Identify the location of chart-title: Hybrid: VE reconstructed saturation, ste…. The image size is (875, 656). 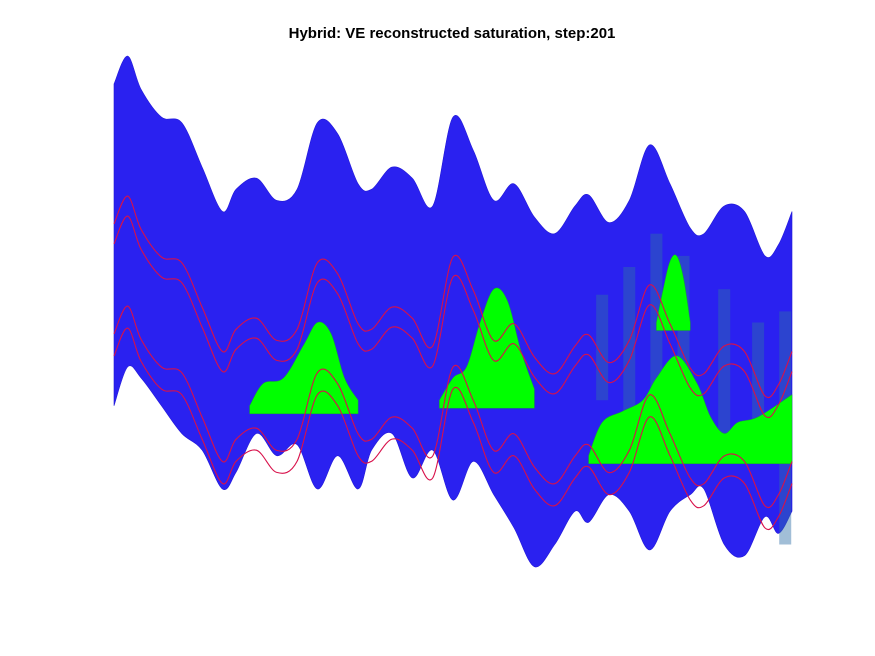
(452, 33).